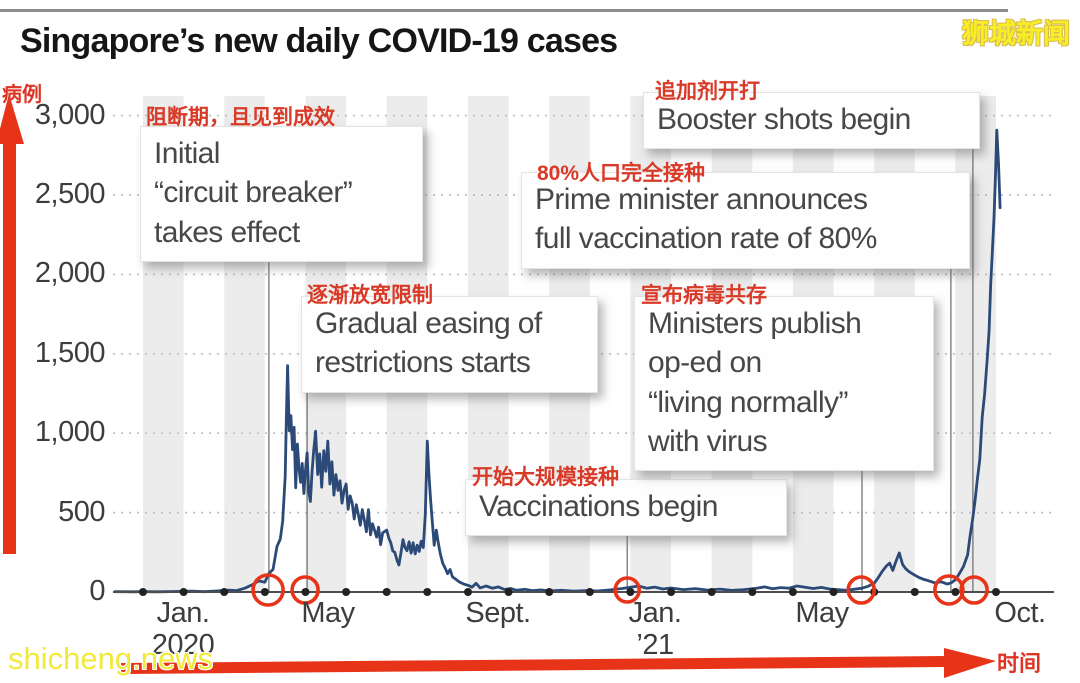 Image resolution: width=1080 pixels, height=683 pixels. I want to click on x-tick-label: Jan. ’21, so click(655, 629).